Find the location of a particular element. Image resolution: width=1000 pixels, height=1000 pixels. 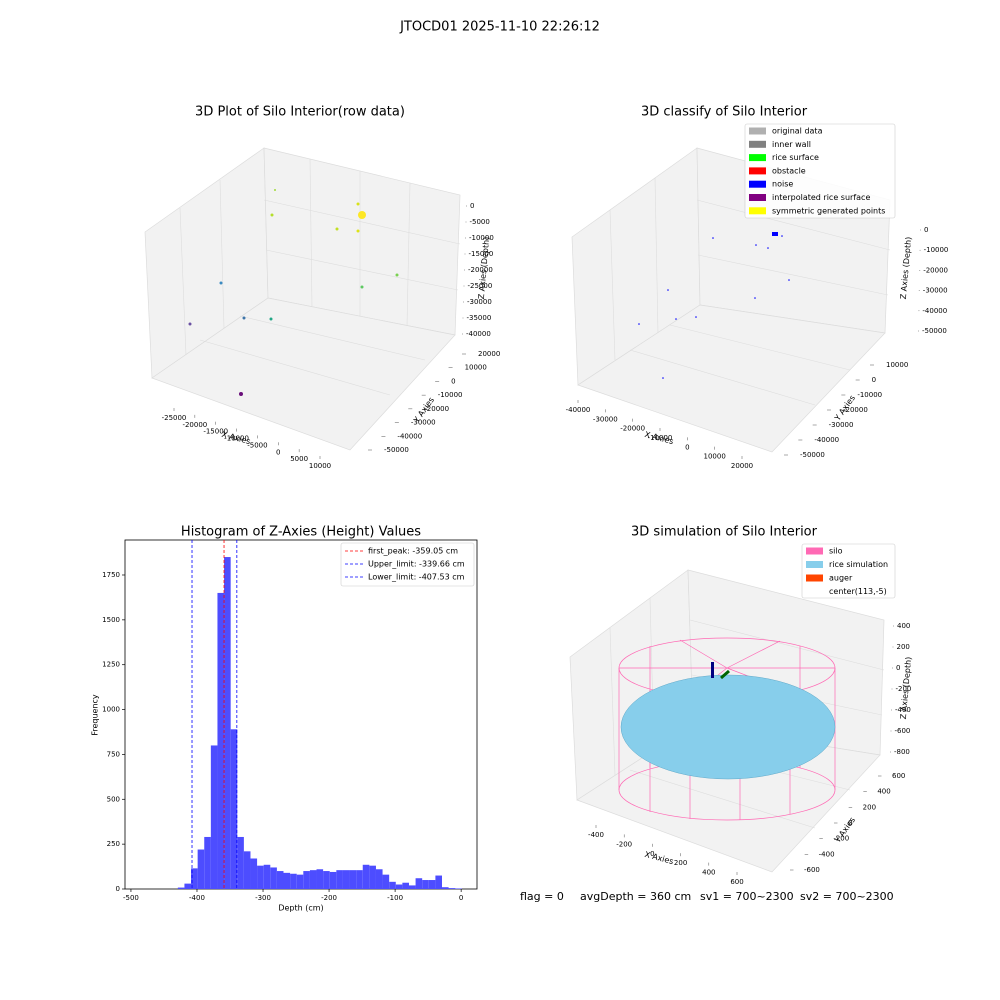

legend-label: inner wall is located at coordinates (791, 144).